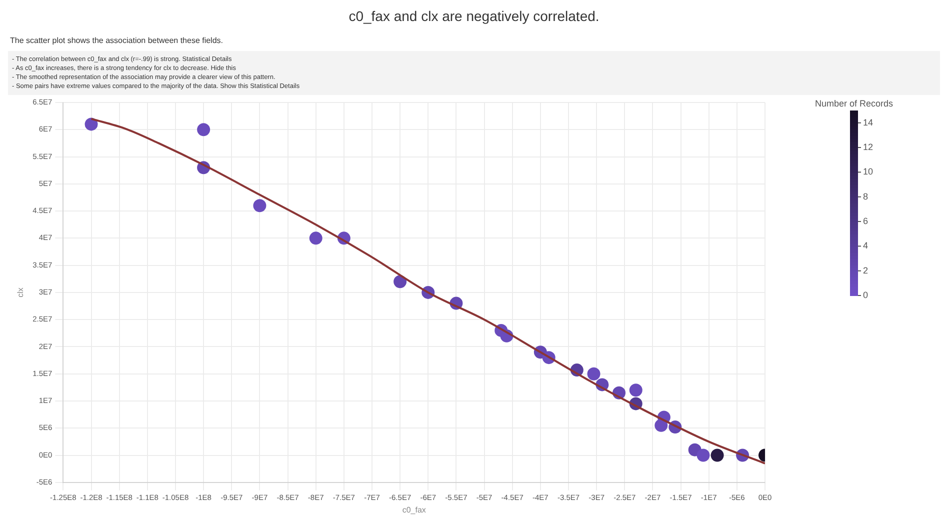 This screenshot has width=948, height=530. Describe the element at coordinates (868, 122) in the screenshot. I see `color-bar-label: 14` at that location.